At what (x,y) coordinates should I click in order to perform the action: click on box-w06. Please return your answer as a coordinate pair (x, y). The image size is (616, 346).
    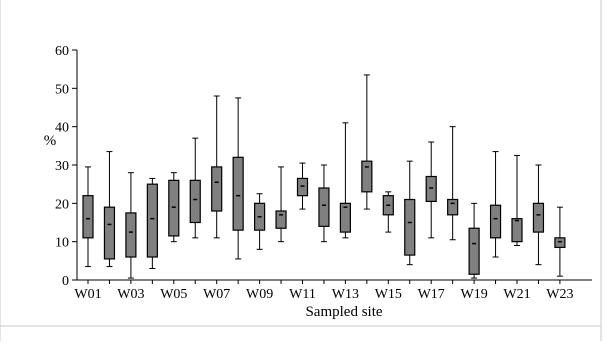
    Looking at the image, I should click on (195, 188).